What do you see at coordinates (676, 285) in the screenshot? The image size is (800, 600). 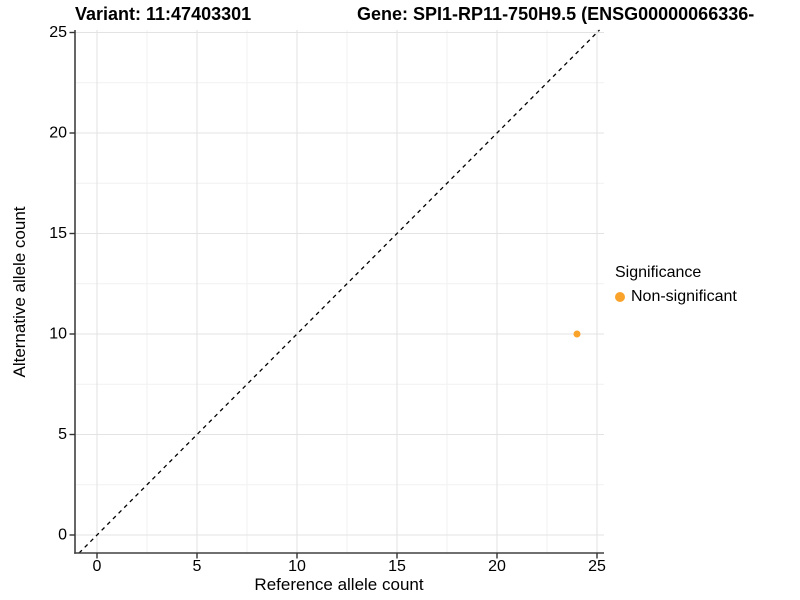 I see `legend: Significance Non-significant` at bounding box center [676, 285].